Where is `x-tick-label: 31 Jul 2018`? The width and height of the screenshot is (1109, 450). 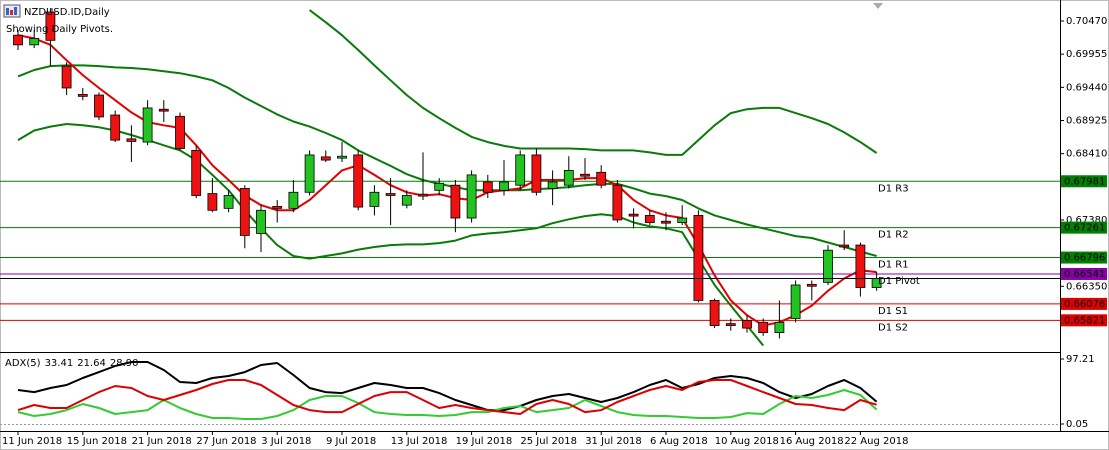 x-tick-label: 31 Jul 2018 is located at coordinates (613, 441).